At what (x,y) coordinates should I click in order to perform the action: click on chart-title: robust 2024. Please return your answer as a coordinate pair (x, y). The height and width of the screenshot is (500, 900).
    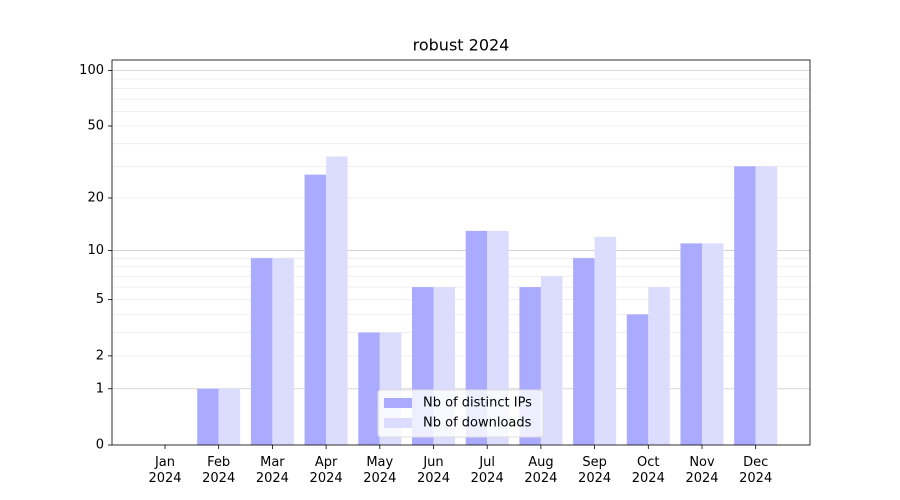
    Looking at the image, I should click on (461, 45).